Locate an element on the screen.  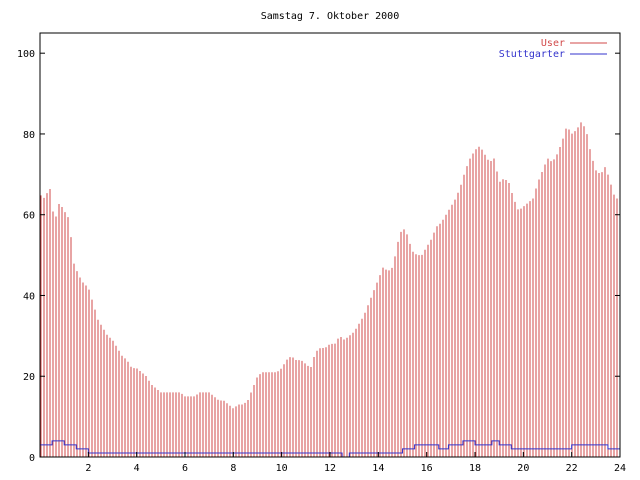
x-tick-label: 4 is located at coordinates (137, 468).